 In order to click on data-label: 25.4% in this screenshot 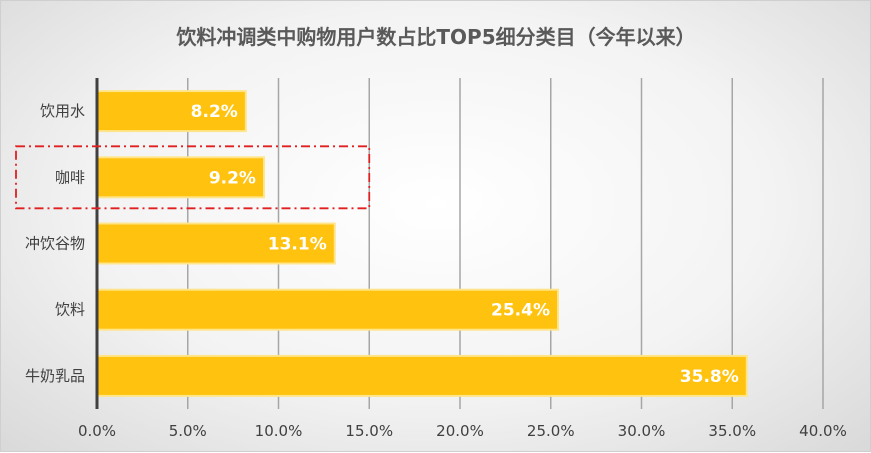, I will do `click(520, 311)`.